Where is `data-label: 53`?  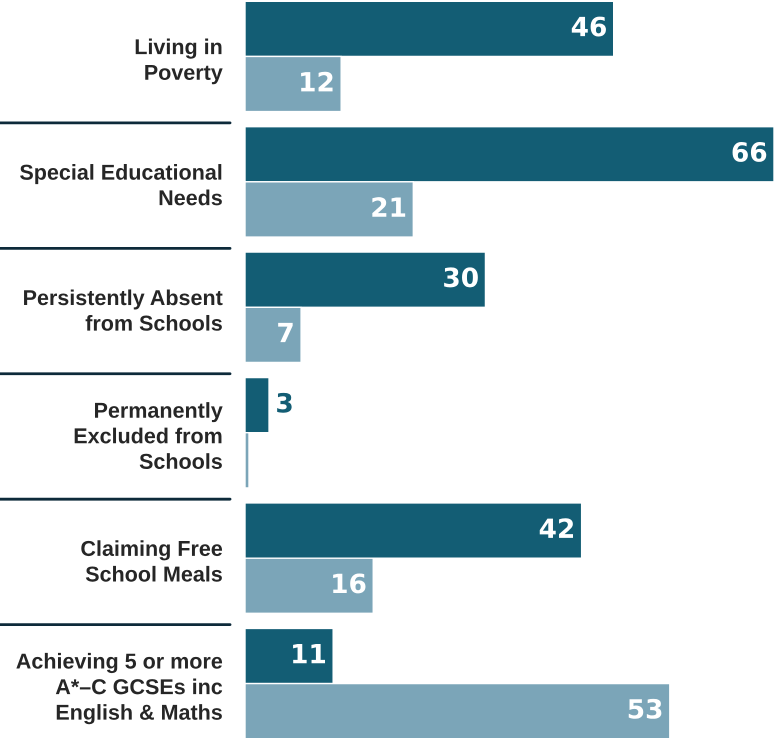
data-label: 53 is located at coordinates (645, 708).